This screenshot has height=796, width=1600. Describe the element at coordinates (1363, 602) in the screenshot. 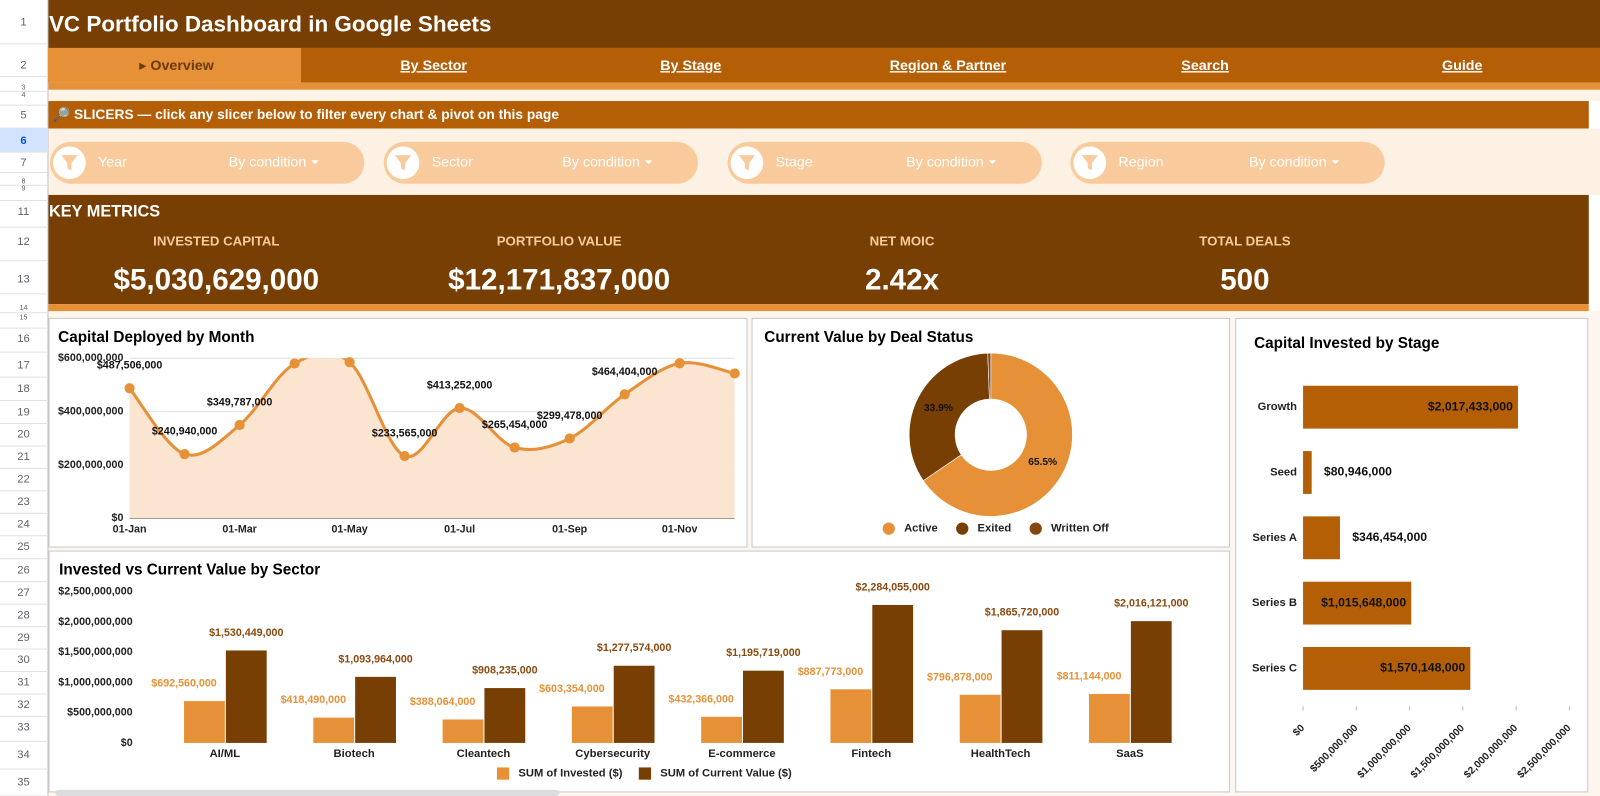

I see `data-label: $1,015,648,000` at that location.